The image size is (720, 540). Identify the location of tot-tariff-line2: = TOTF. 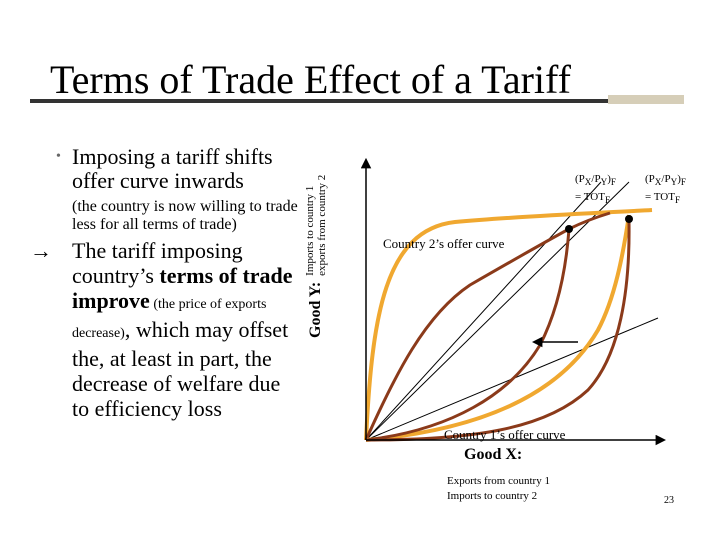
(665, 199).